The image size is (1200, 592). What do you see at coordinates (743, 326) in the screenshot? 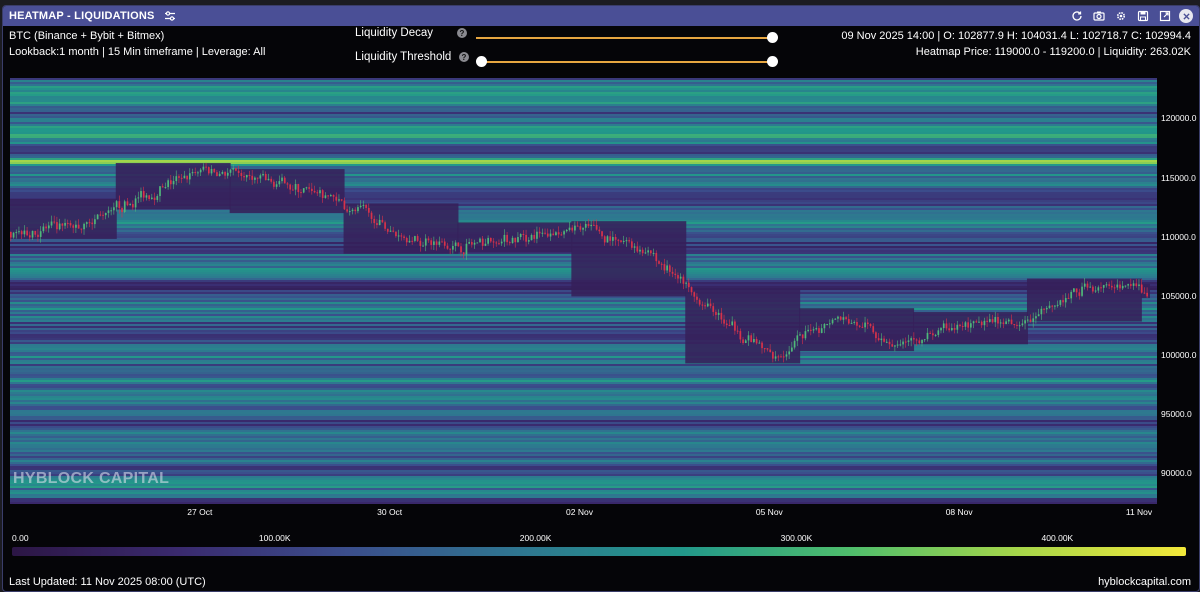
I see `liquidated-zone` at bounding box center [743, 326].